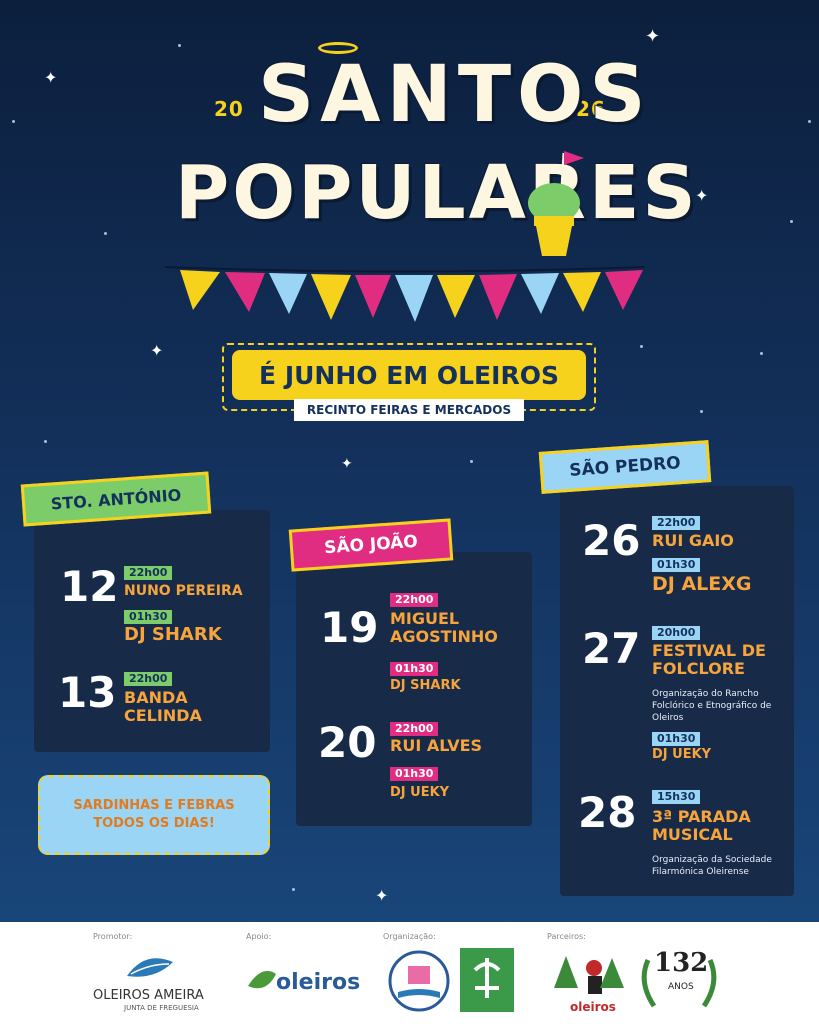 This screenshot has height=1024, width=819. What do you see at coordinates (693, 540) in the screenshot?
I see `act-name: RUI GAIO` at bounding box center [693, 540].